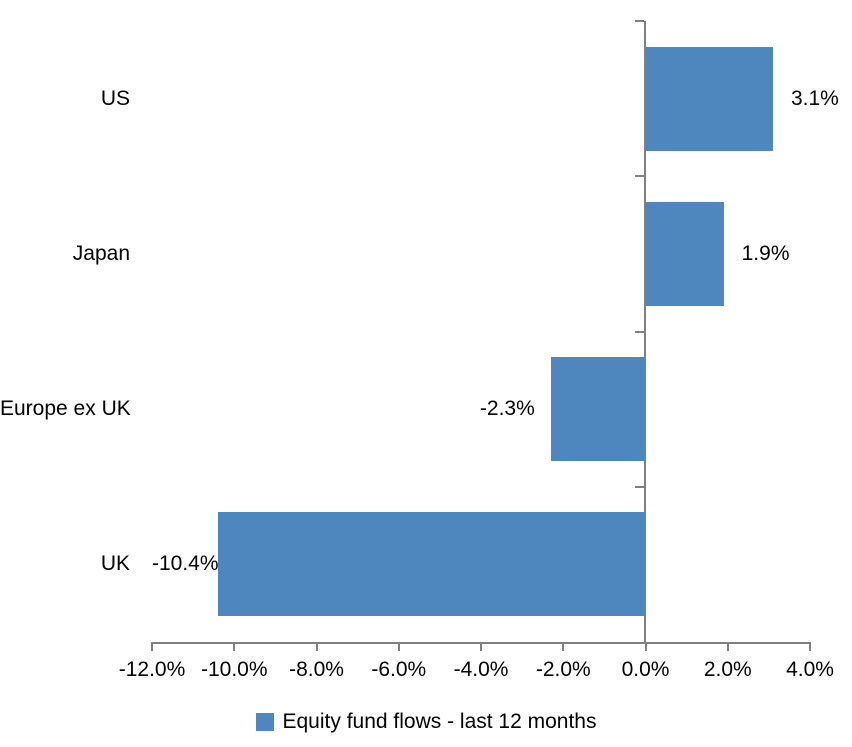 This screenshot has width=852, height=747. Describe the element at coordinates (563, 669) in the screenshot. I see `x-tick-label: -2.0%` at that location.